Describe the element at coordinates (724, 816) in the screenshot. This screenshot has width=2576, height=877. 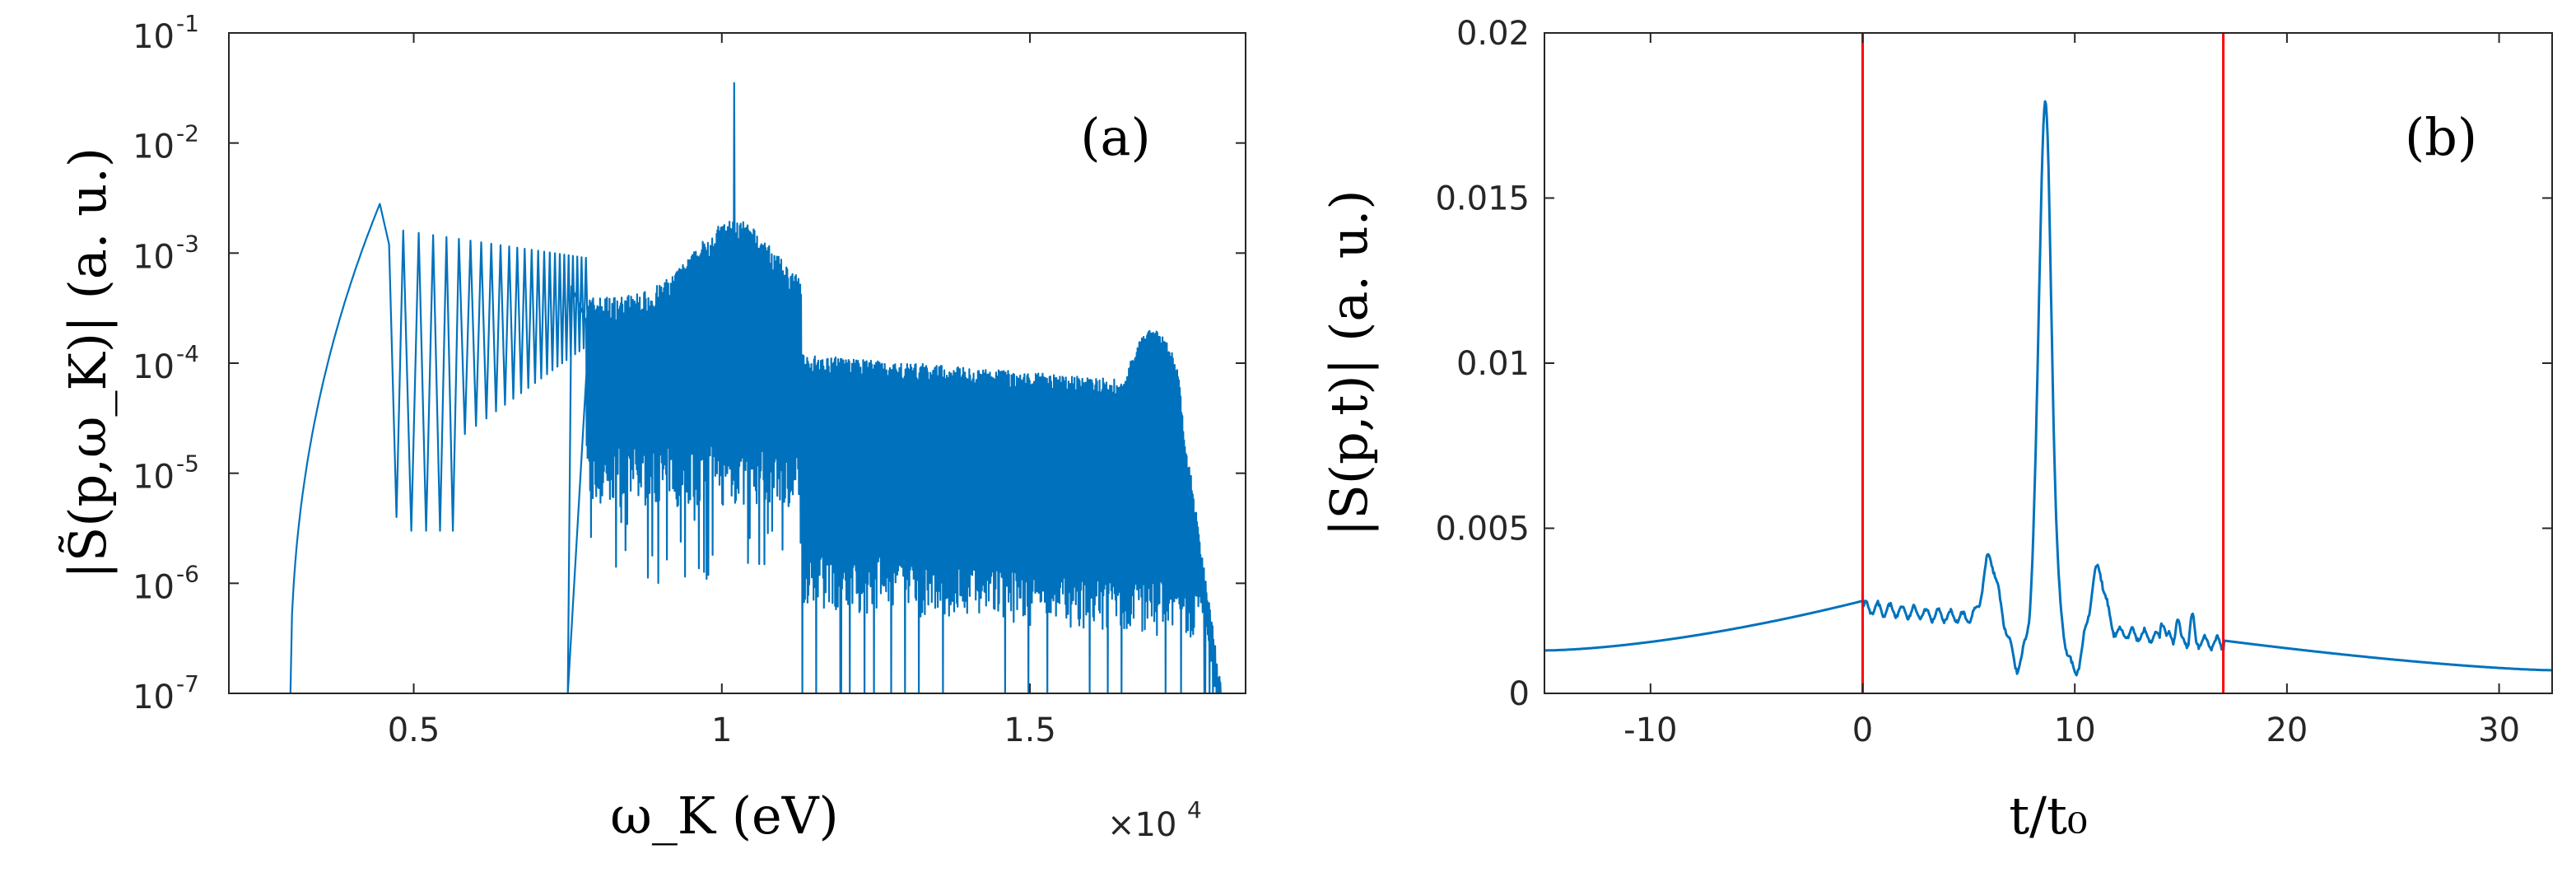
I see `x-axis-label-a: ω_K (eV)` at that location.